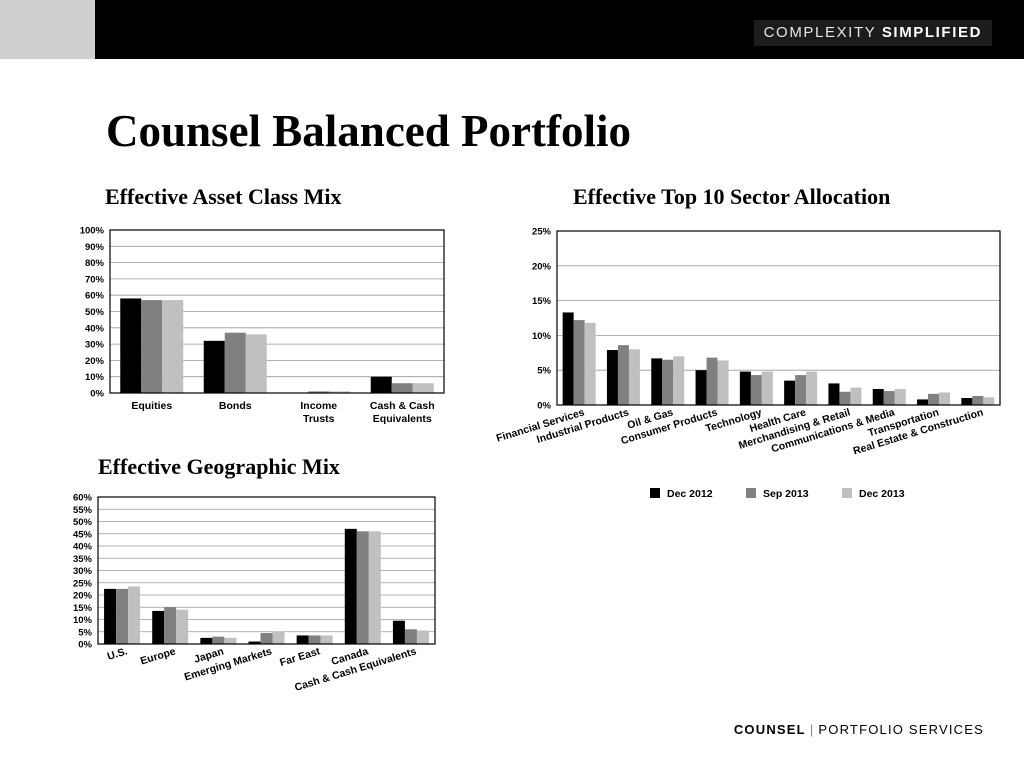 This screenshot has height=768, width=1024. I want to click on bar-dec-2013-technology, so click(767, 388).